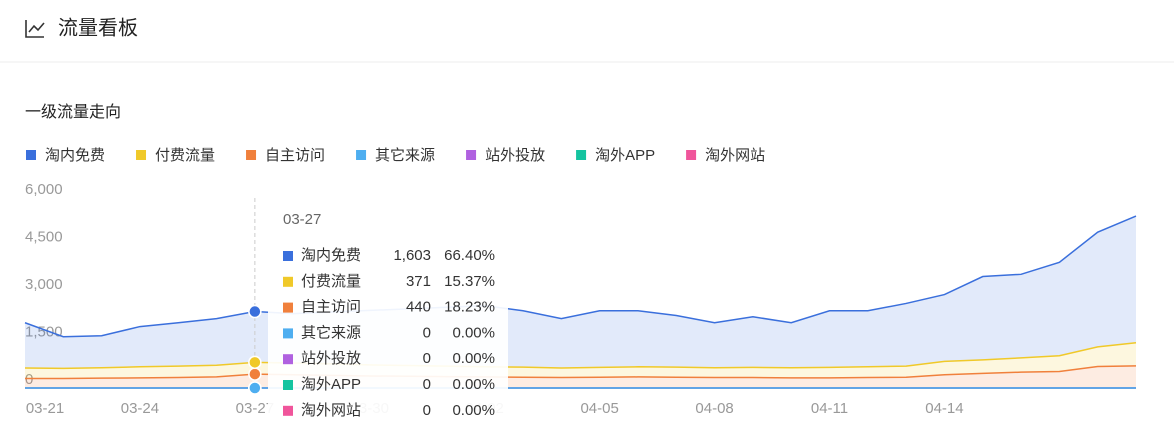 The height and width of the screenshot is (440, 1174). Describe the element at coordinates (405, 155) in the screenshot. I see `legend-label: 其它来源` at that location.